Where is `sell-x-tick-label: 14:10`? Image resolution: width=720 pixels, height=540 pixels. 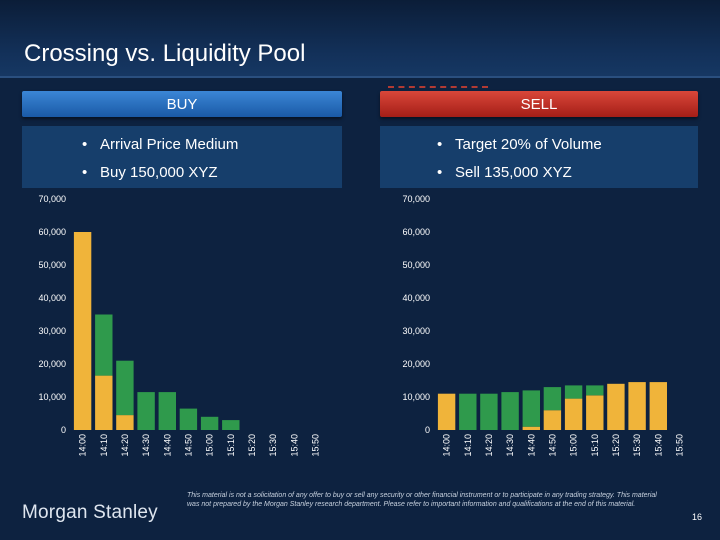
sell-x-tick-label: 14:10 is located at coordinates (468, 445).